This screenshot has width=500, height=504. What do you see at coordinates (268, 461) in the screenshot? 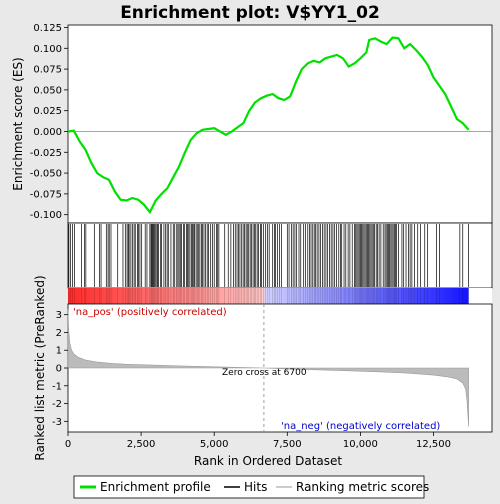
I see `x-axis-label: Rank in Ordered Dataset` at bounding box center [268, 461].